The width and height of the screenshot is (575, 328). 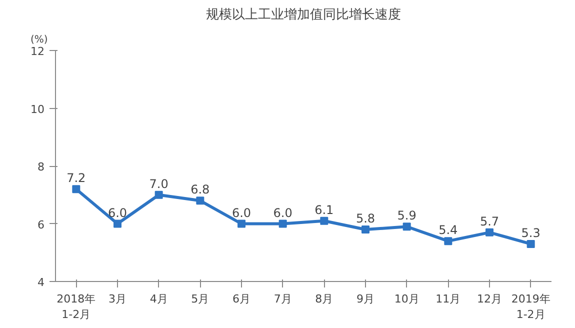 I want to click on data-label: 5.9, so click(x=406, y=215).